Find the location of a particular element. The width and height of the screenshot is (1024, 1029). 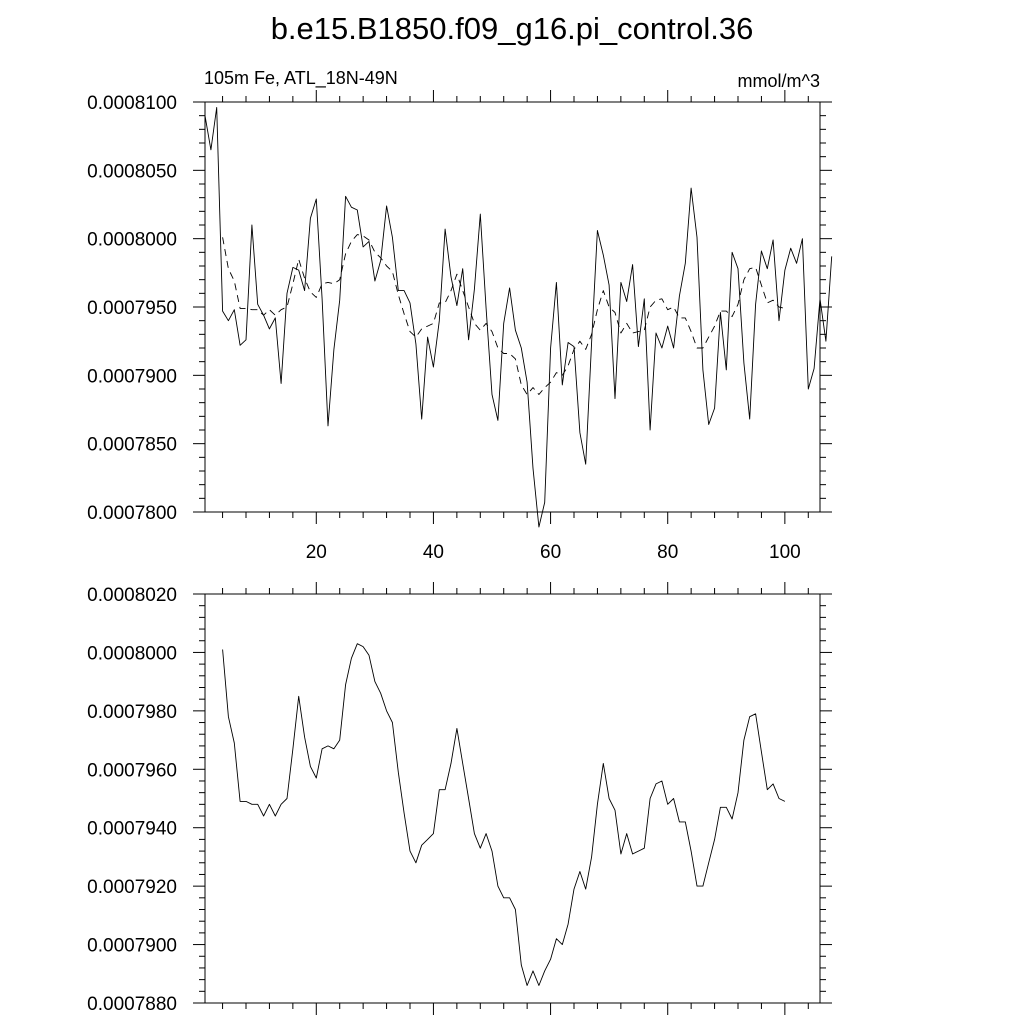

y-tick-label: 0.0007950 is located at coordinates (132, 308).